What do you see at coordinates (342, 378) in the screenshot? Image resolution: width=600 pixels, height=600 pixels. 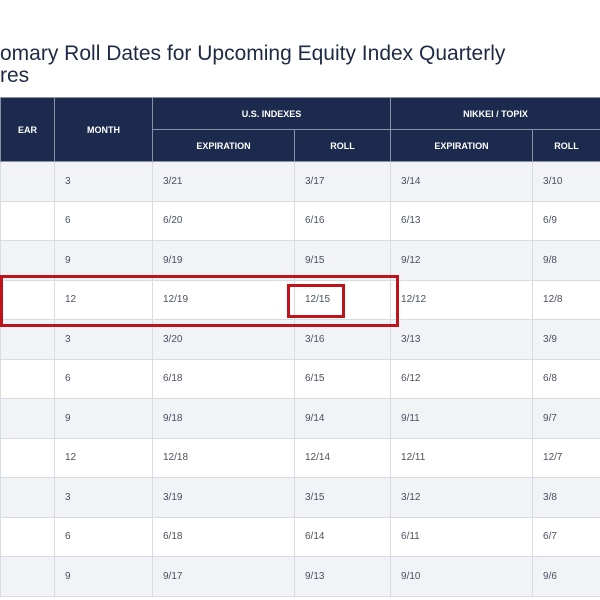 I see `cell-us-roll: 6/15` at bounding box center [342, 378].